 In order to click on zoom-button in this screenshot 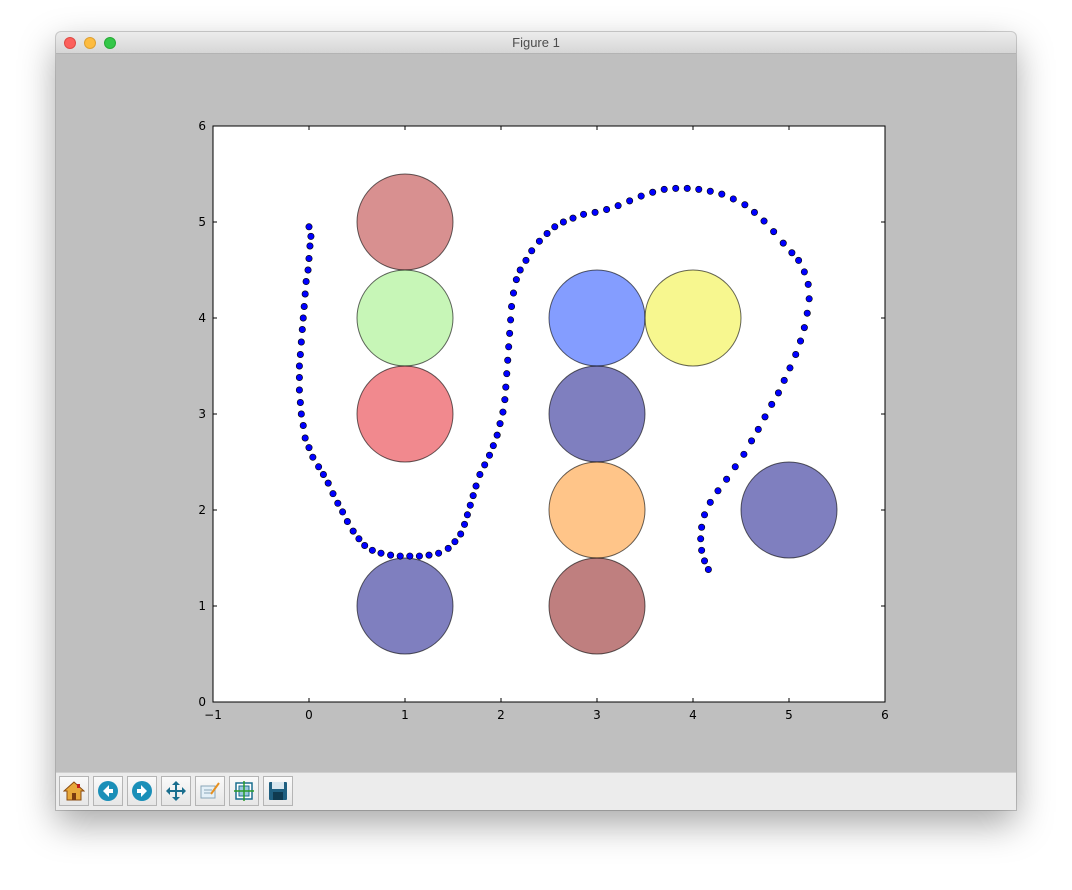, I will do `click(210, 791)`.